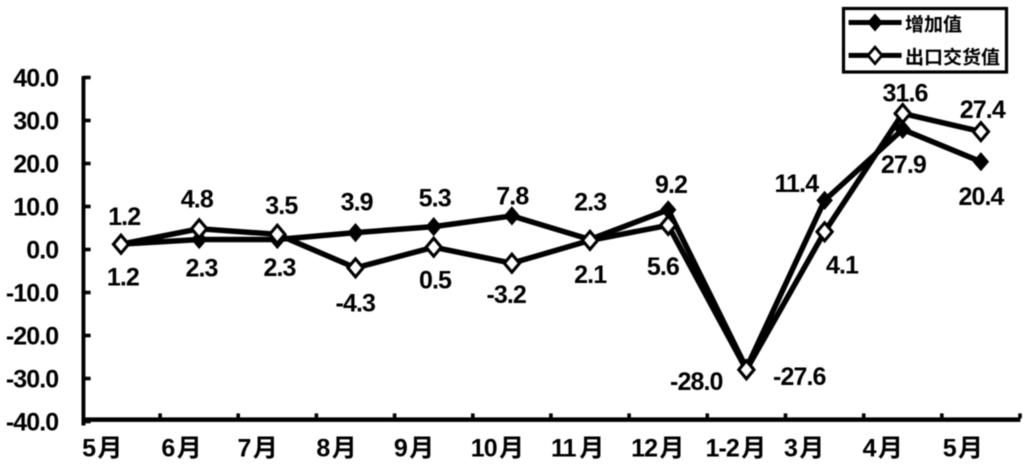  I want to click on svg-text: 0.5, so click(435, 280).